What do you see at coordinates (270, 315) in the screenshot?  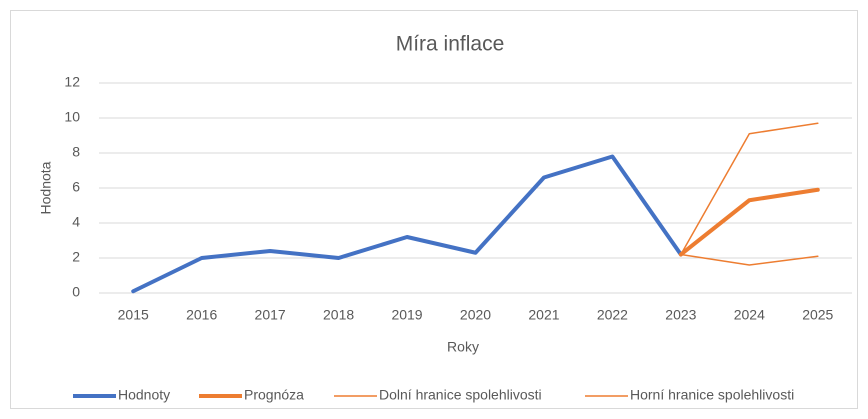 I see `x-tick-label: 2017` at bounding box center [270, 315].